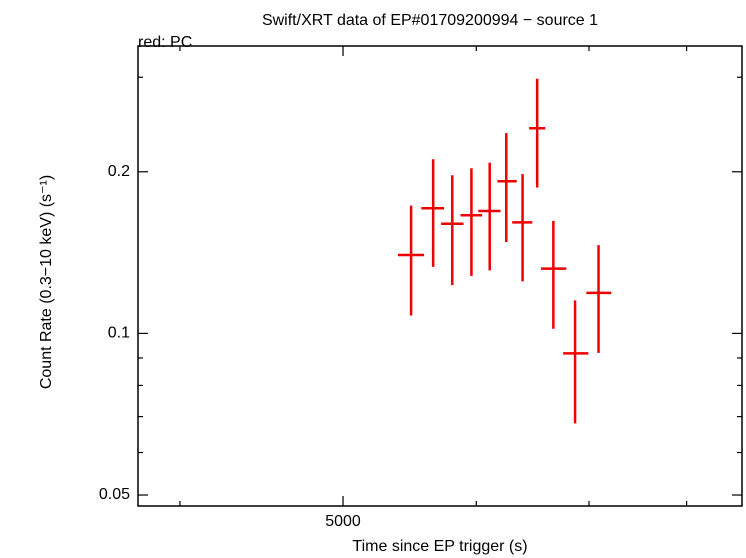 The height and width of the screenshot is (558, 746). Describe the element at coordinates (114, 494) in the screenshot. I see `y-tick-label: 0.05` at that location.